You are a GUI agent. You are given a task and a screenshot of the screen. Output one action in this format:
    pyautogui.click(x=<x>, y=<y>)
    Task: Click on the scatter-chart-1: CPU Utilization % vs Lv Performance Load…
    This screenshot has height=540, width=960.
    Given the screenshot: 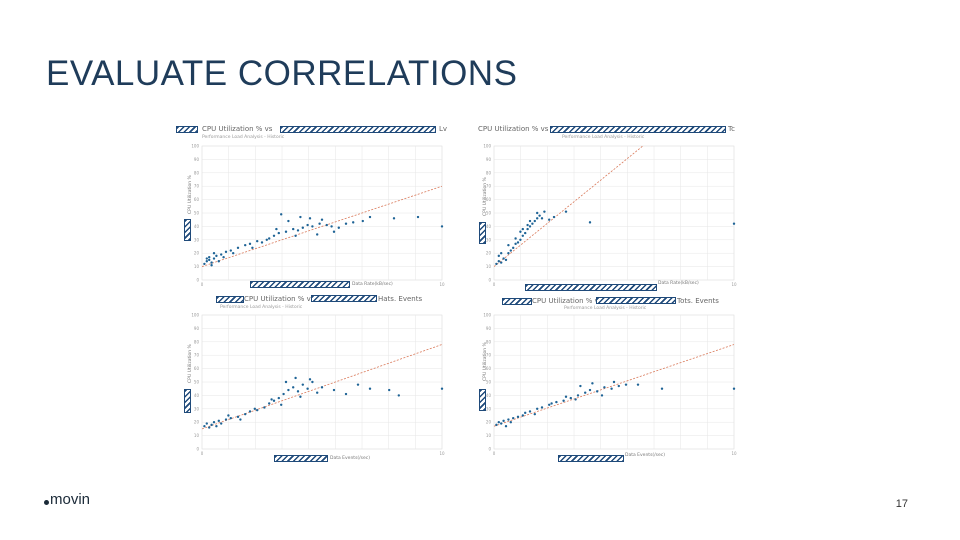 What is the action you would take?
    pyautogui.click(x=312, y=212)
    